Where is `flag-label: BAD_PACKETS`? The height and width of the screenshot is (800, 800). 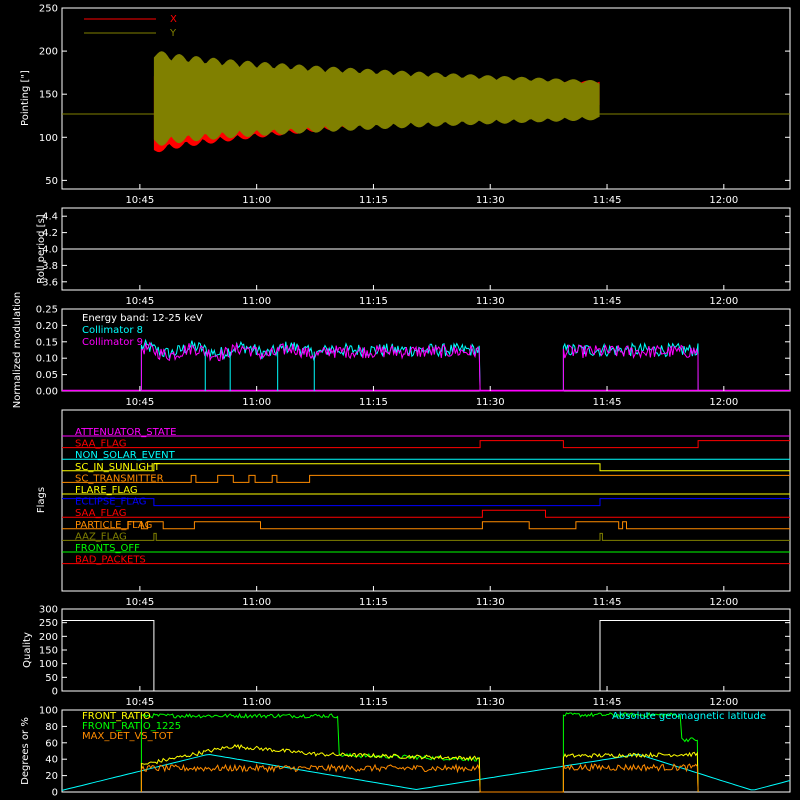
flag-label: BAD_PACKETS is located at coordinates (110, 560).